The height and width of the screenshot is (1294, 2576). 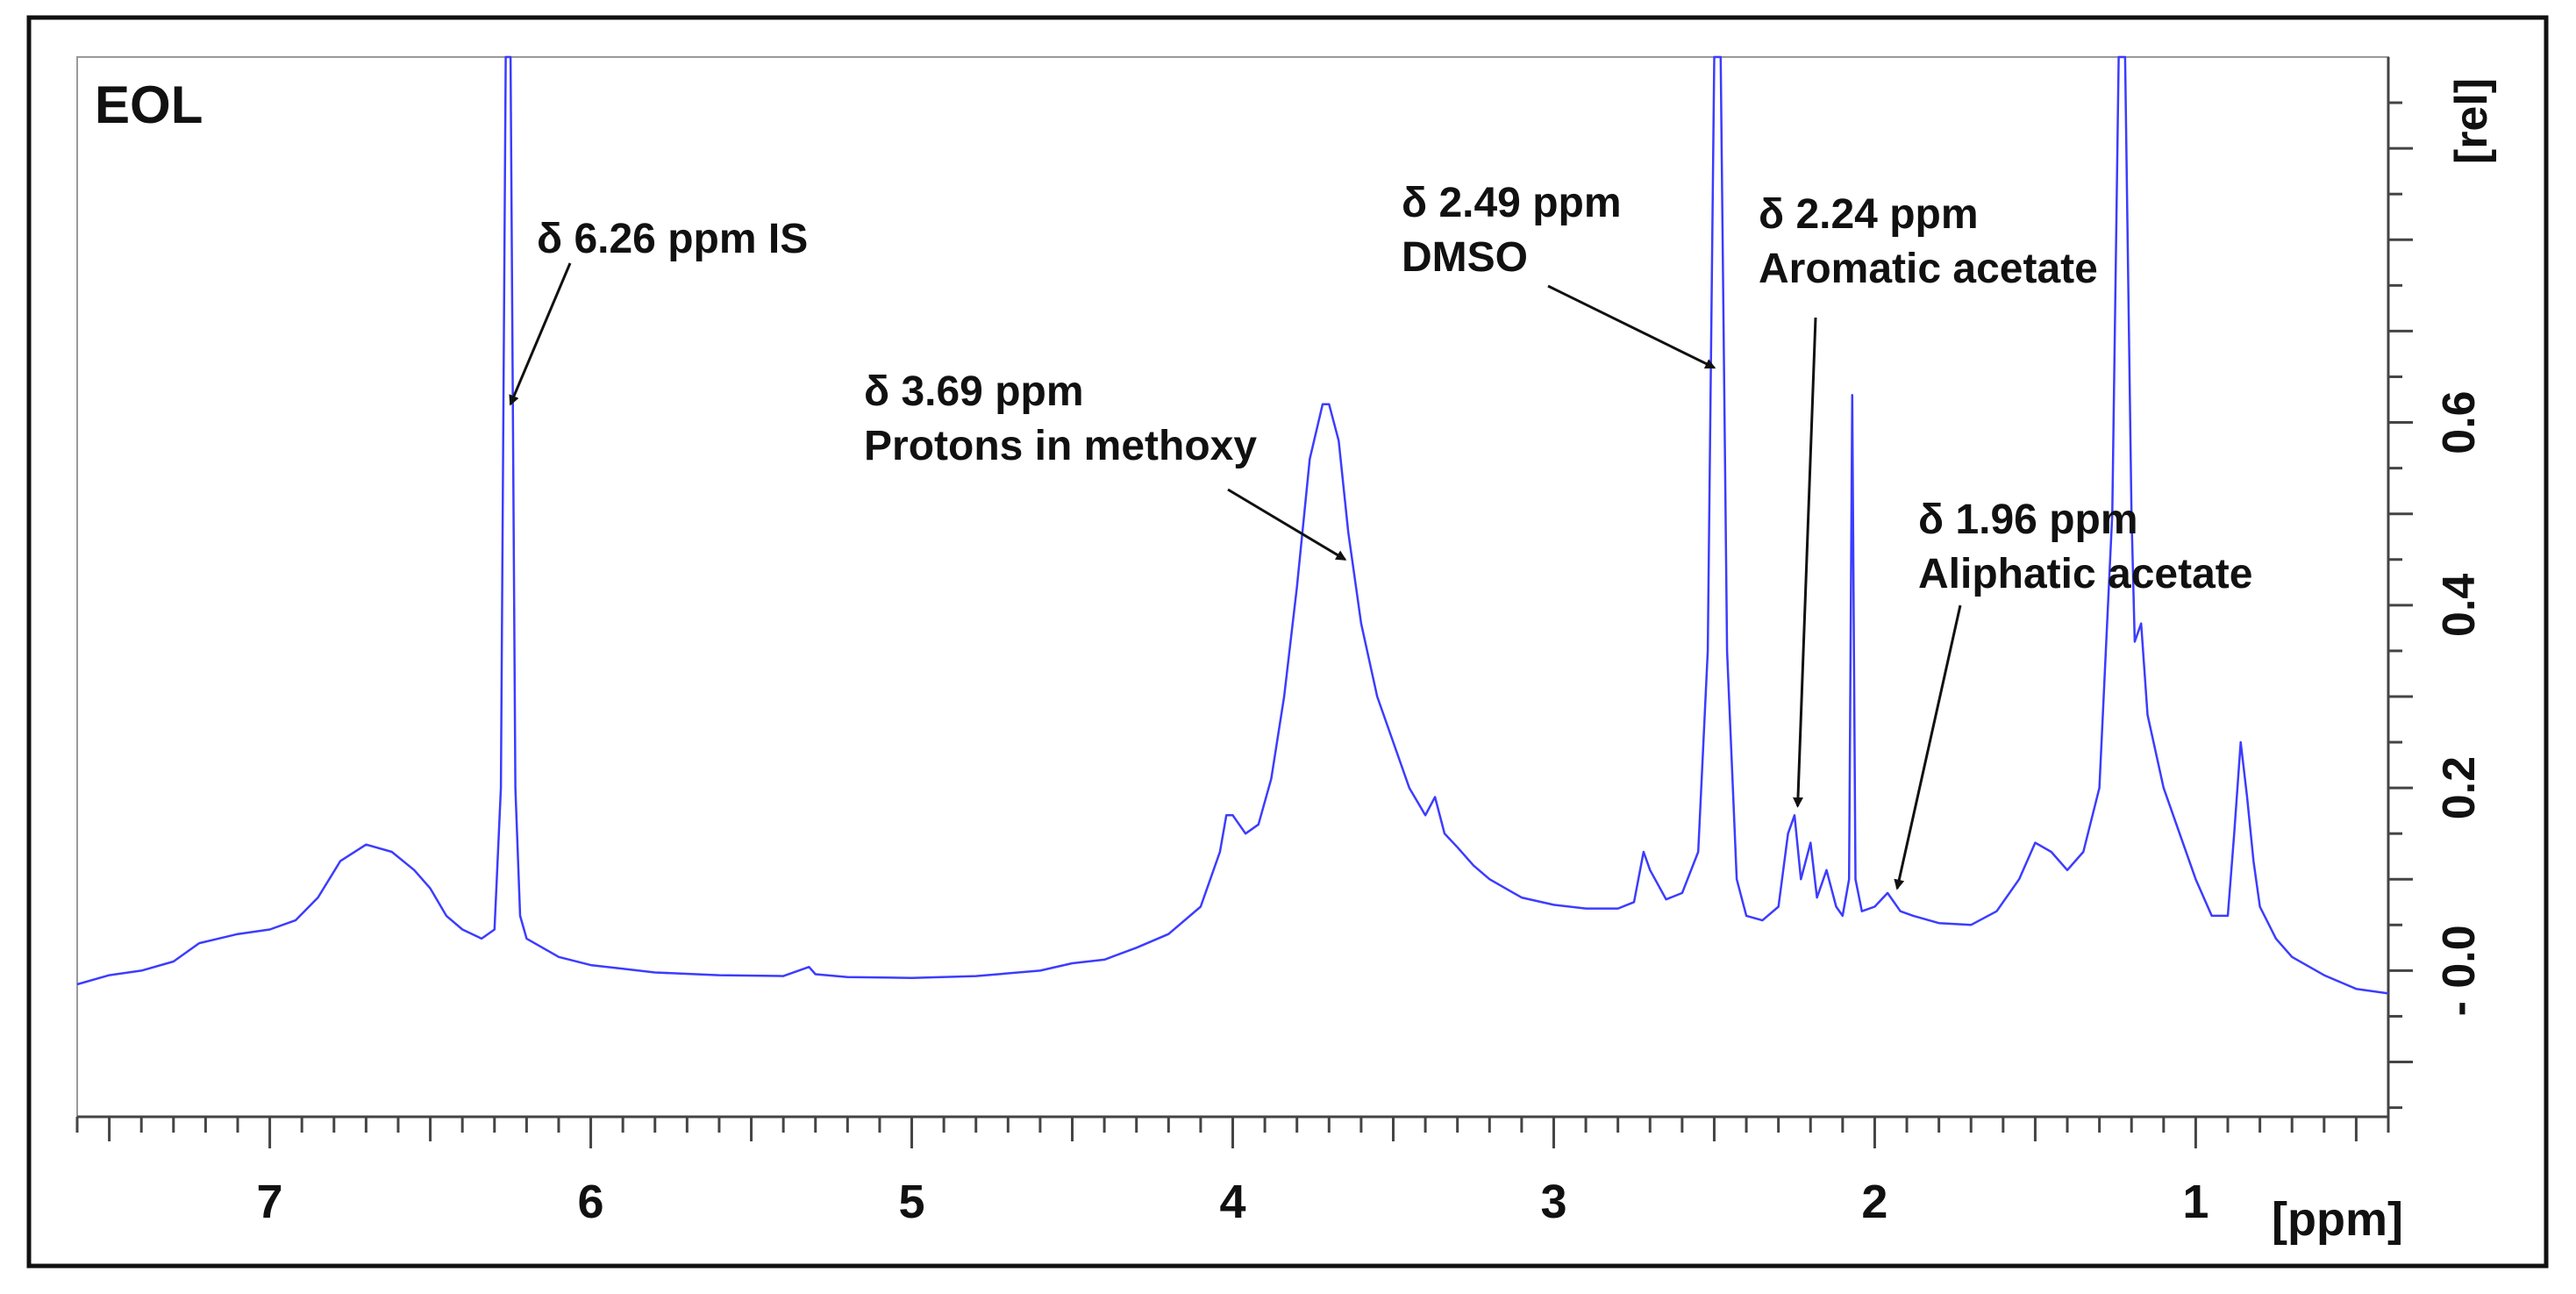 What do you see at coordinates (2460, 970) in the screenshot?
I see `y-tick-label: - 0.0` at bounding box center [2460, 970].